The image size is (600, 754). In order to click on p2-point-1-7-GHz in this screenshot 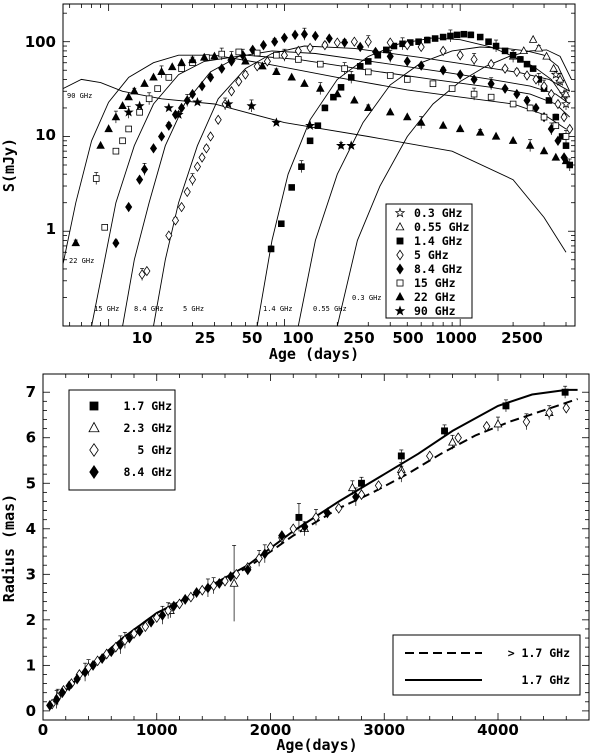, I will do `click(401, 456)`.